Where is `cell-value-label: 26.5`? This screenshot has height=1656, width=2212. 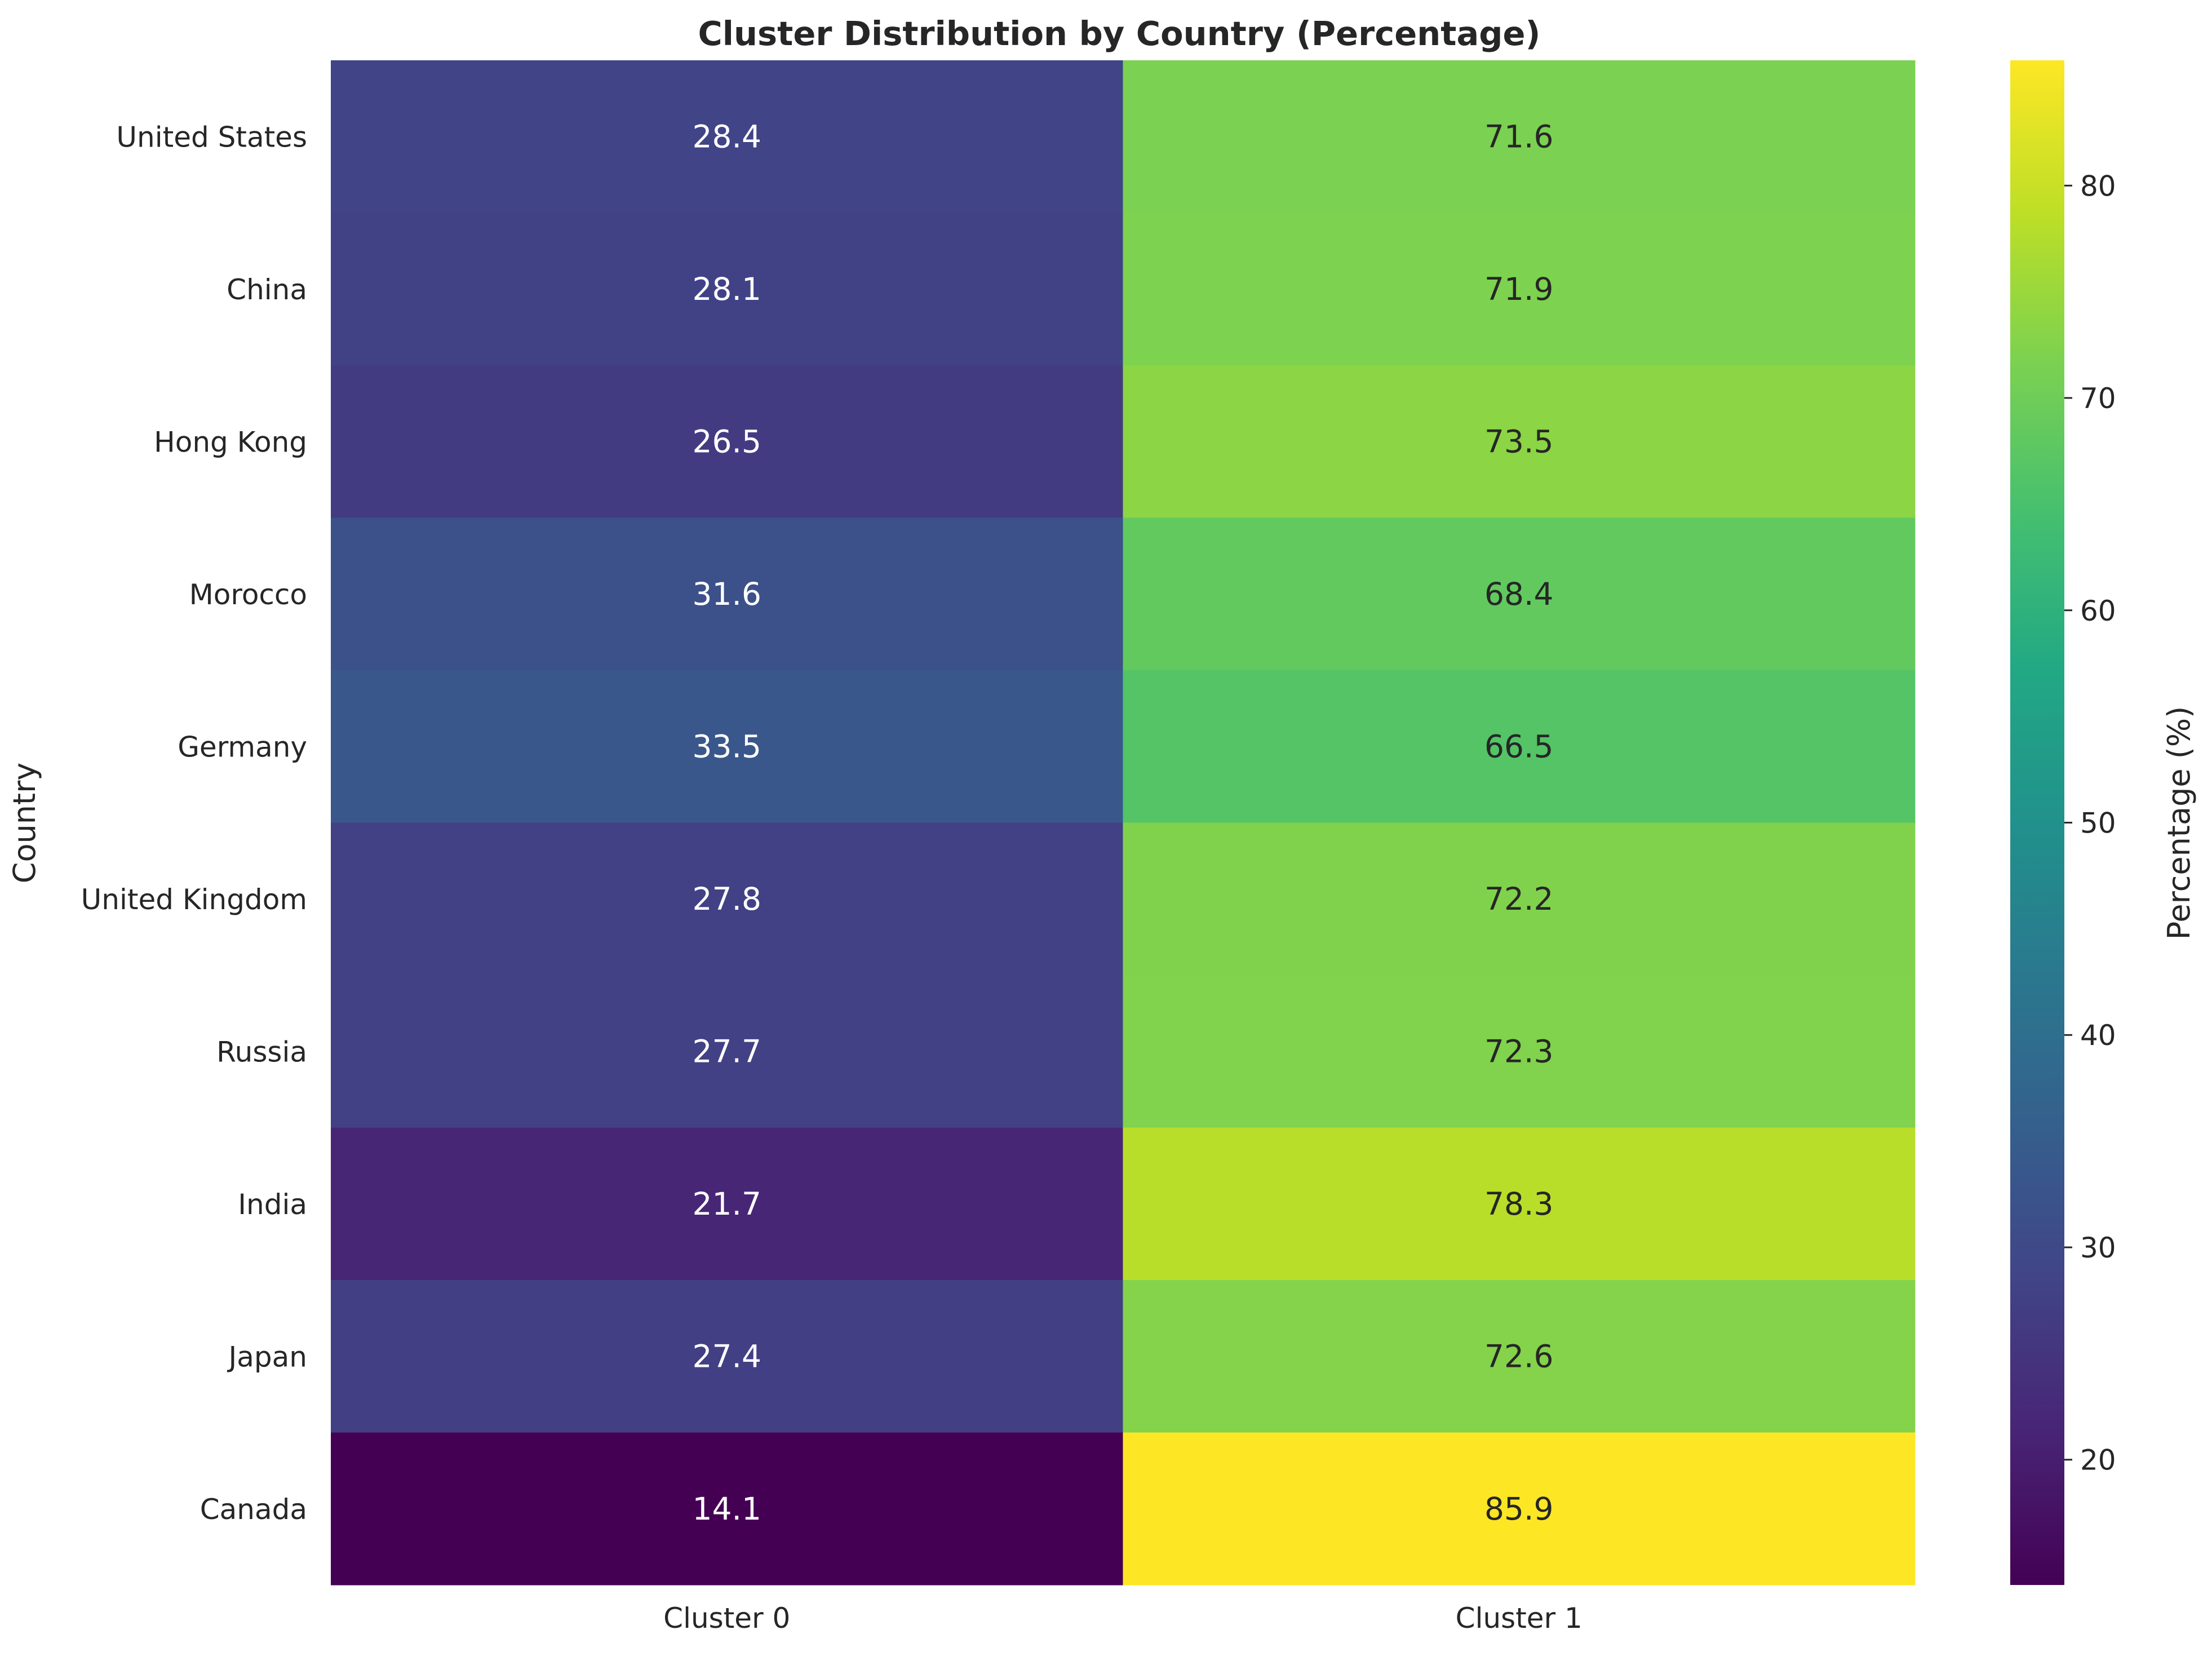
cell-value-label: 26.5 is located at coordinates (727, 441).